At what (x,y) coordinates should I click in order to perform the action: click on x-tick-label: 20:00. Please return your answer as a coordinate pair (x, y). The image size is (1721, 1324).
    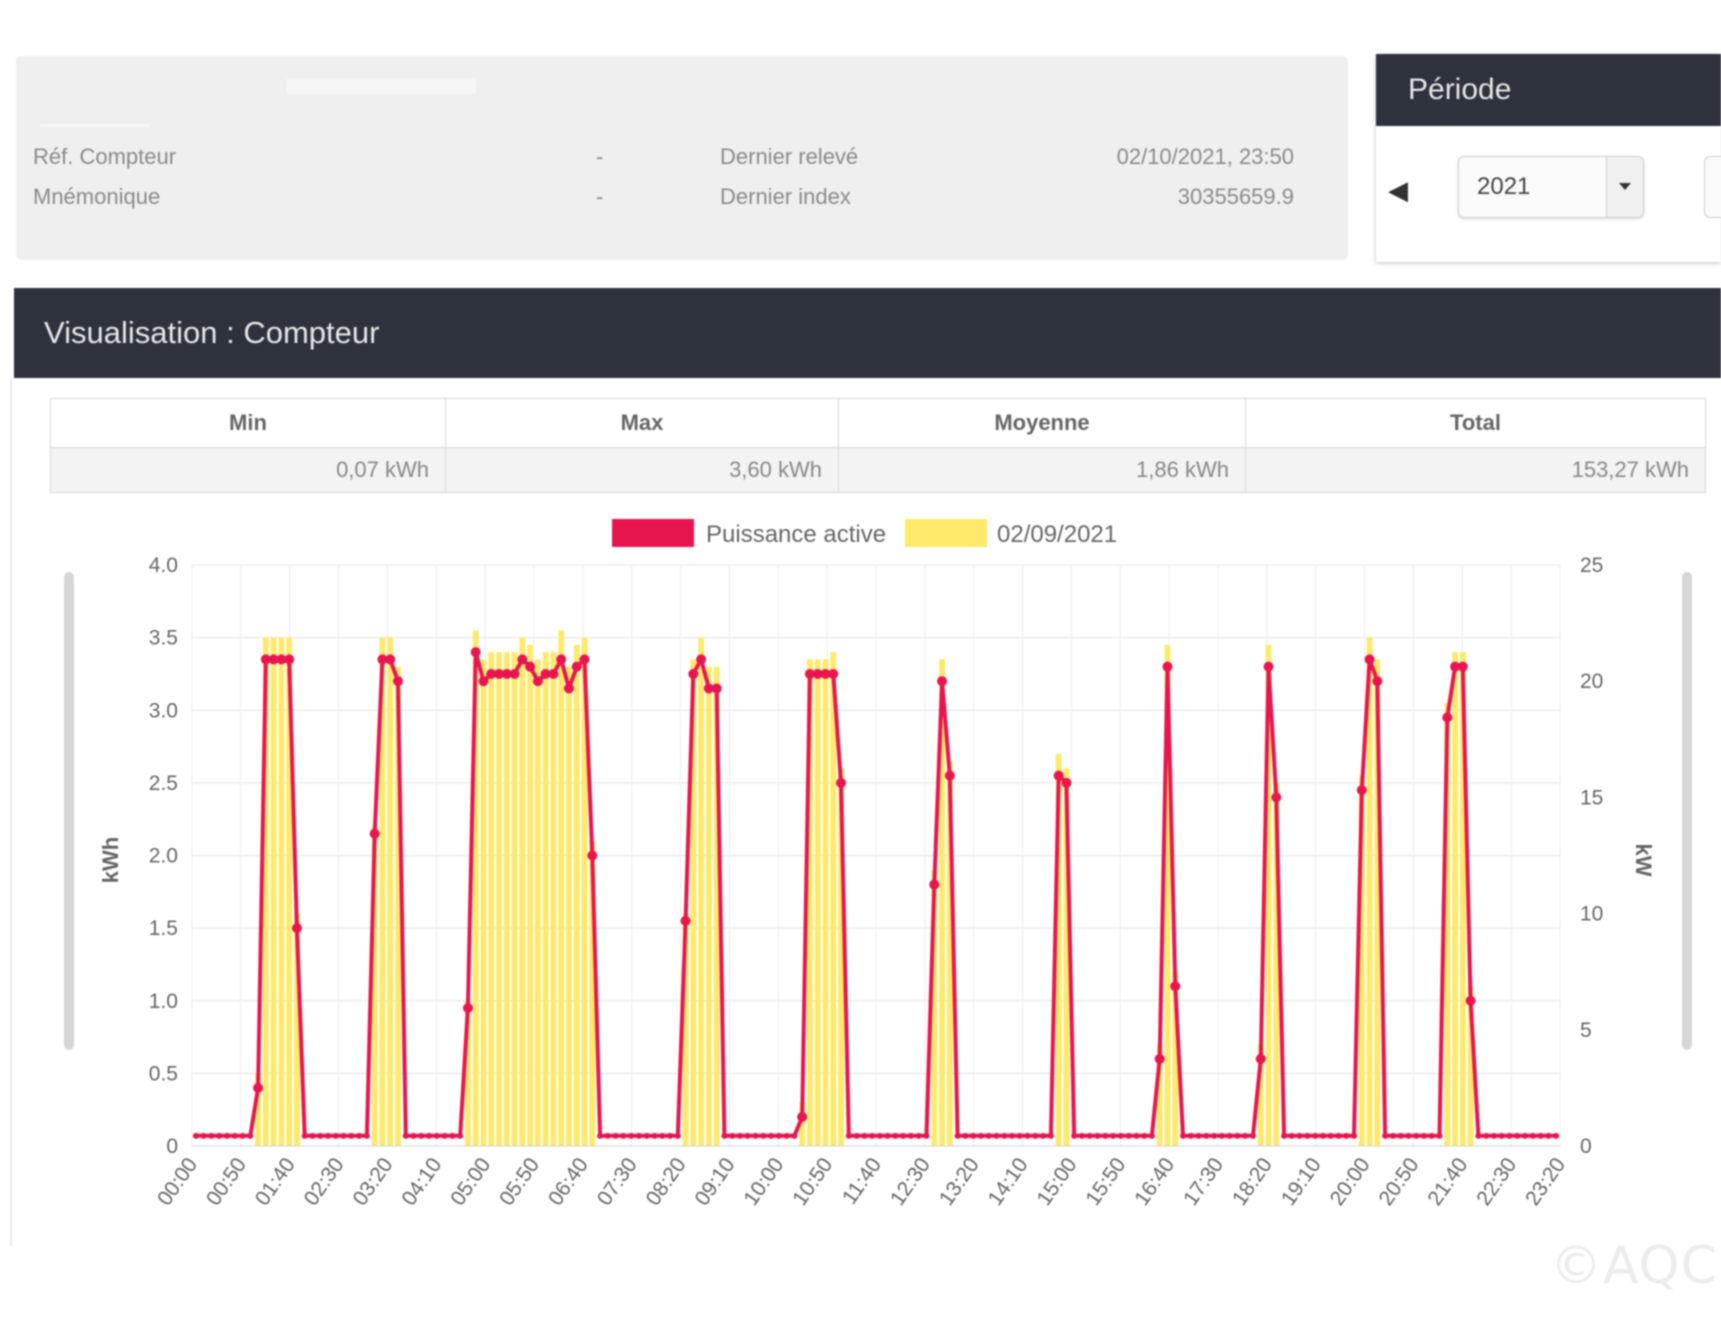
    Looking at the image, I should click on (1350, 1182).